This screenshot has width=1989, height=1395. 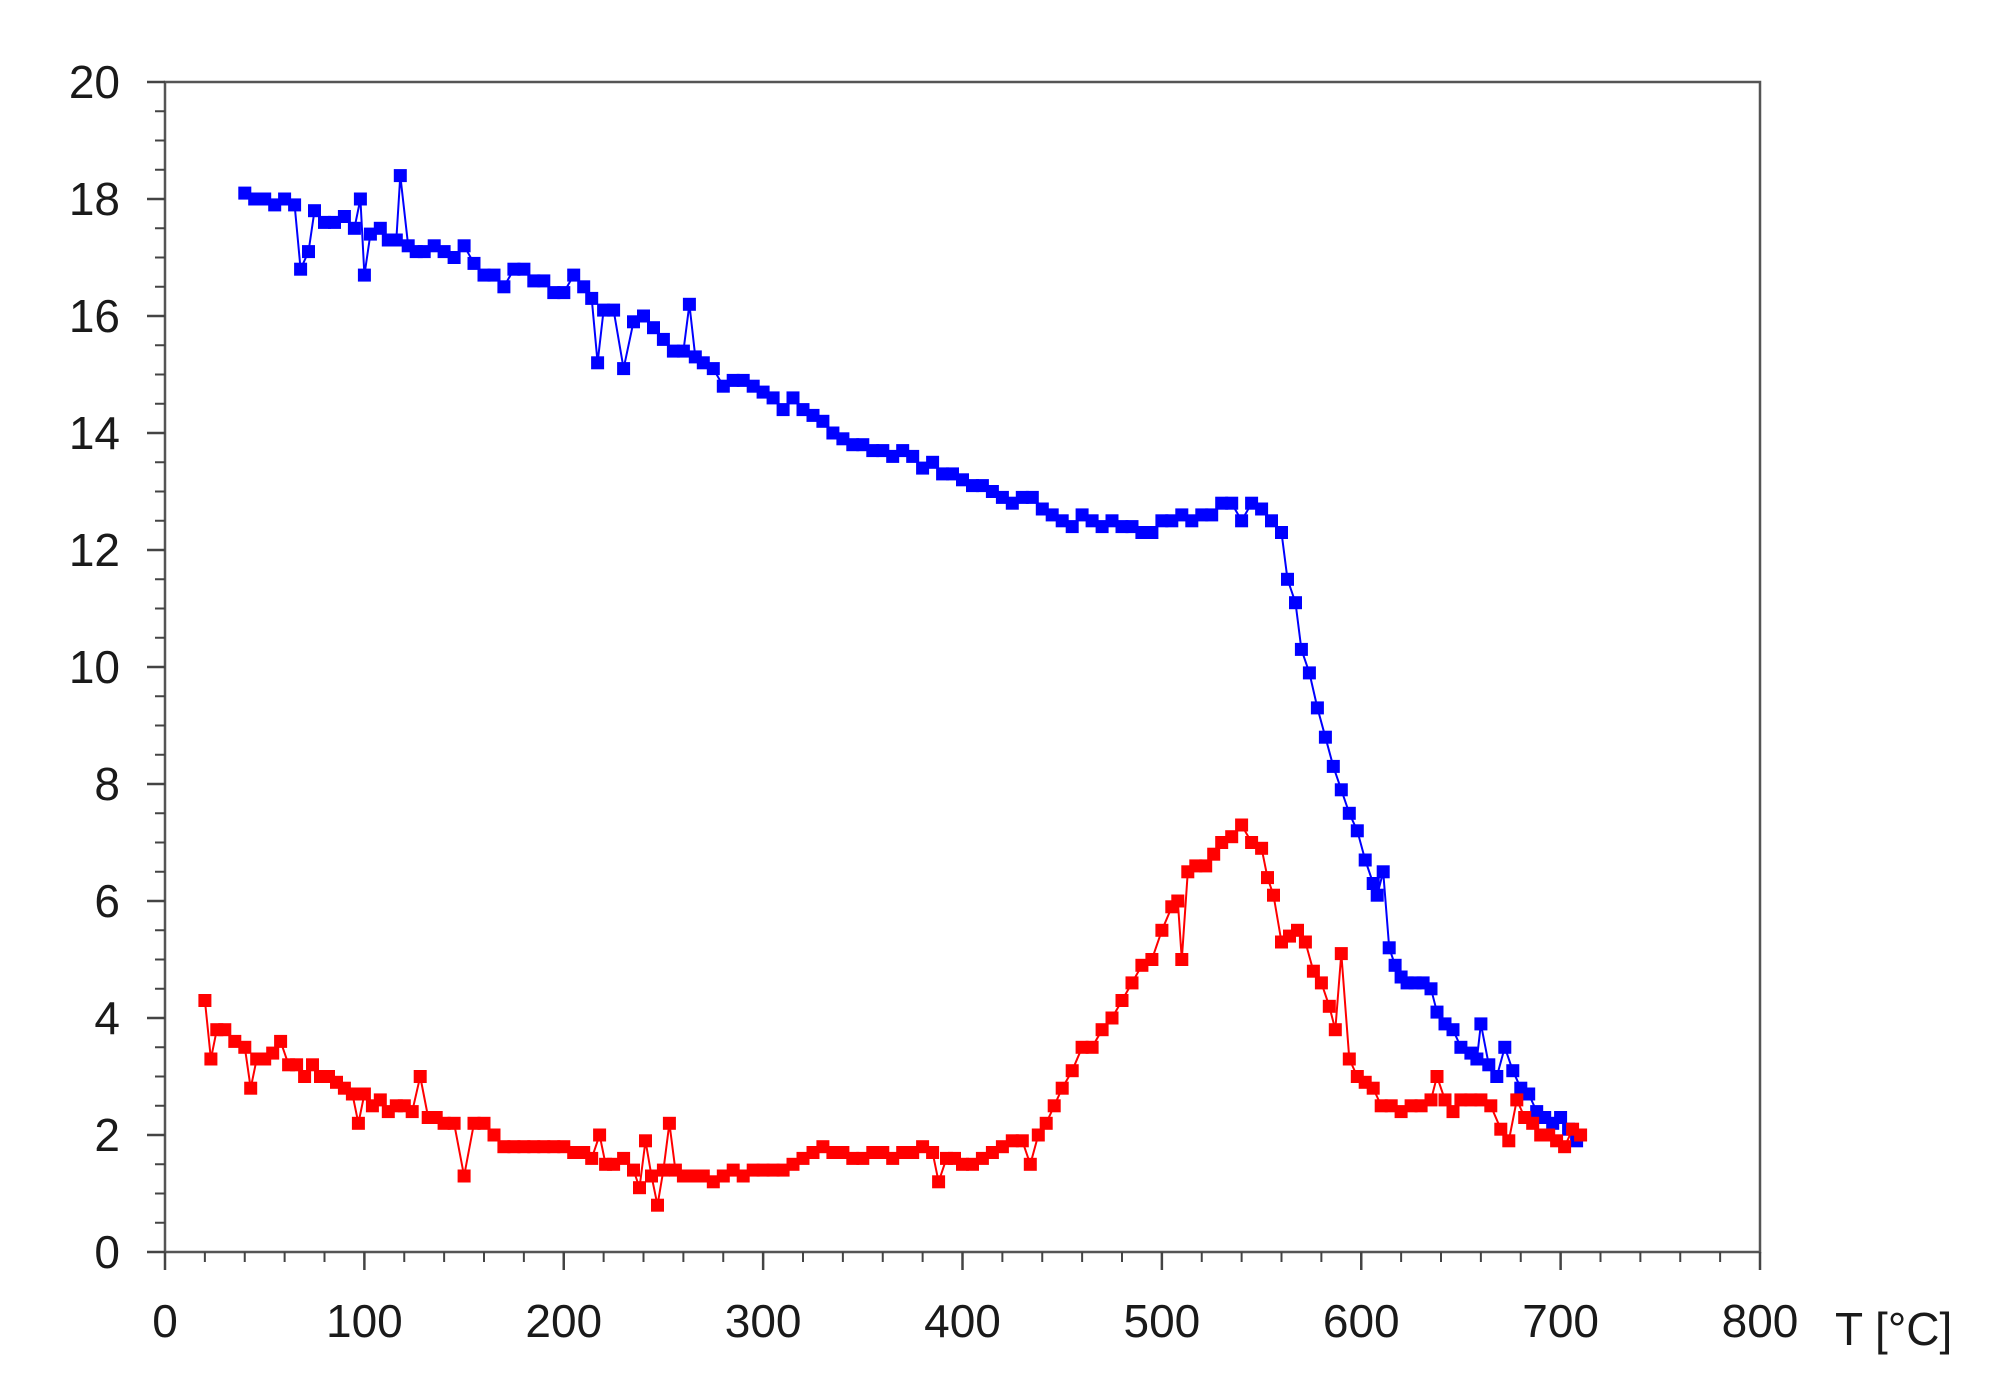 What do you see at coordinates (94, 550) in the screenshot?
I see `y-tick-label: 12` at bounding box center [94, 550].